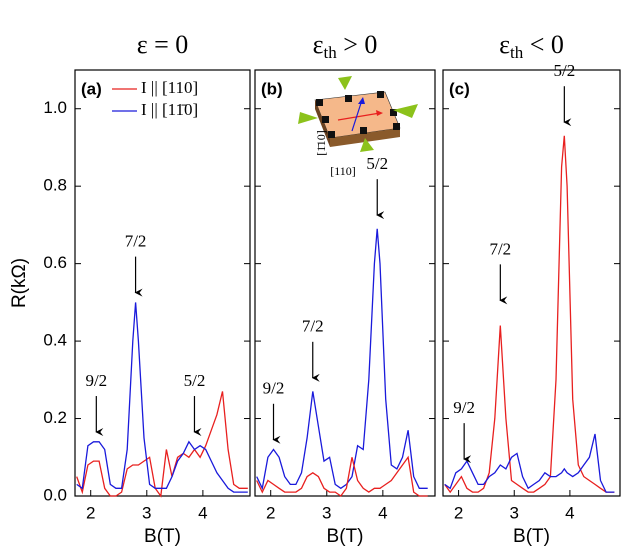 The image size is (621, 555). I want to click on y-tick-label: 0.2, so click(55, 417).